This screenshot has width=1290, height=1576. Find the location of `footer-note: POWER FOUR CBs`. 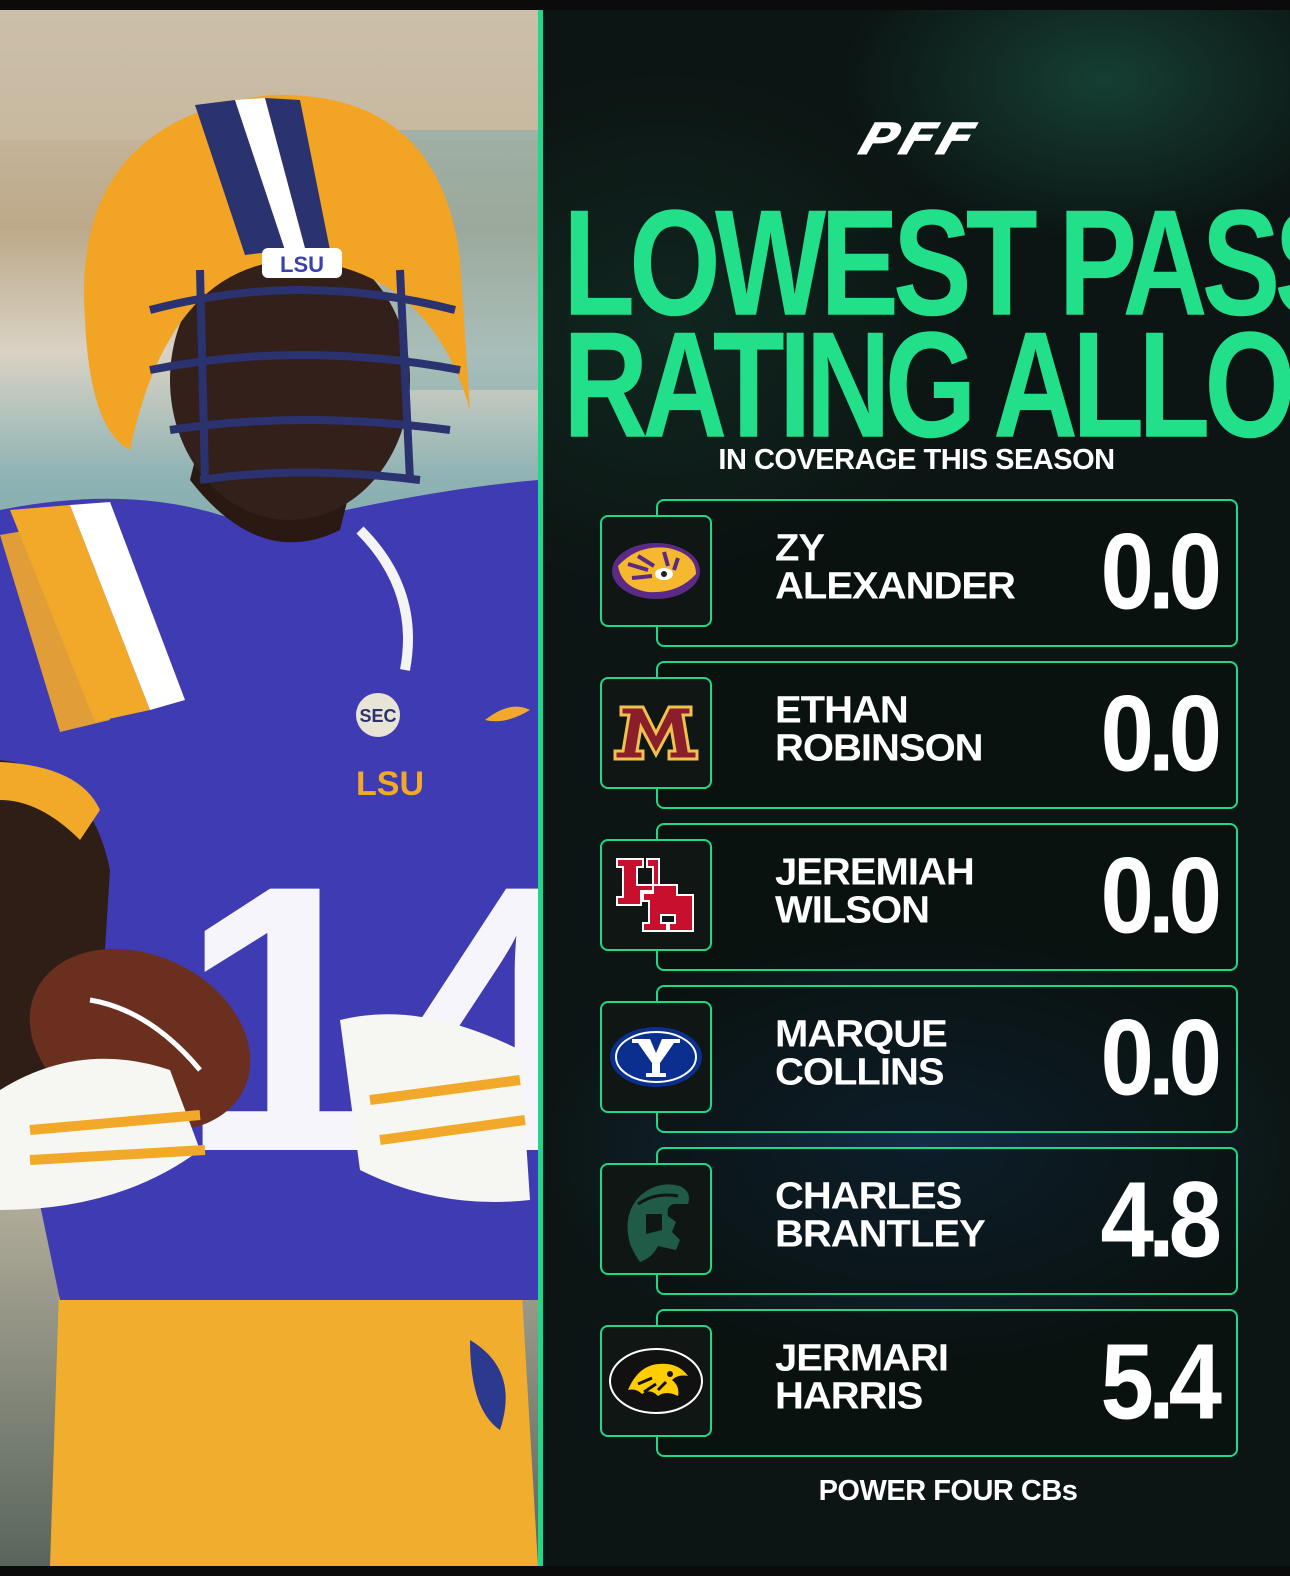

footer-note: POWER FOUR CBs is located at coordinates (948, 1491).